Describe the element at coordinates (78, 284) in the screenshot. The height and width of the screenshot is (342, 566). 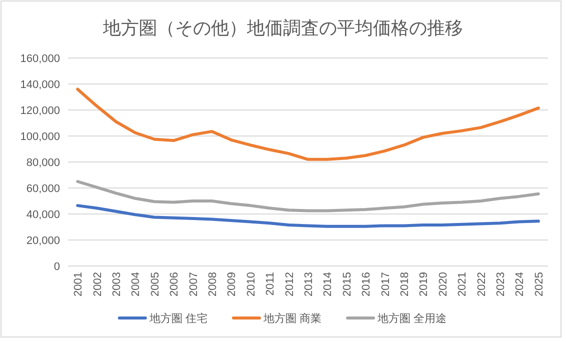
I see `x-tick-label: 2001` at that location.